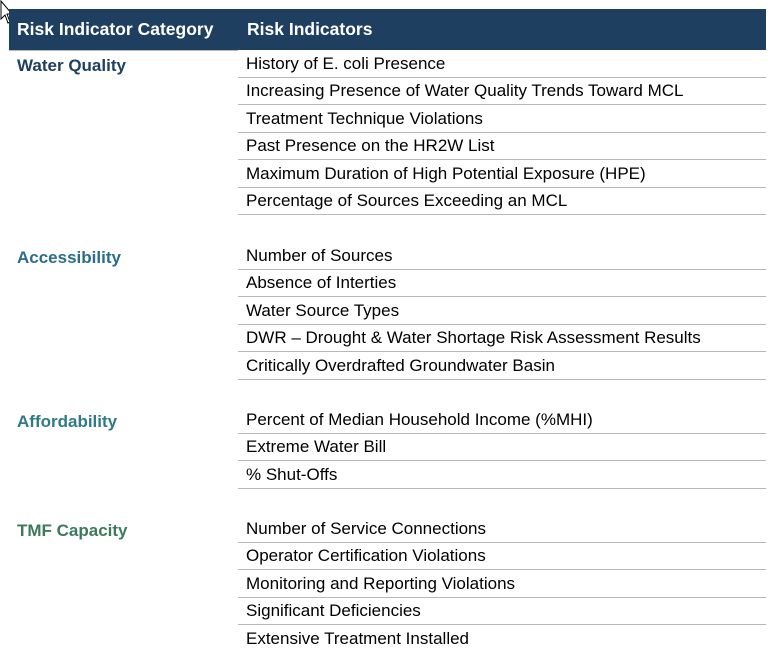 Image resolution: width=776 pixels, height=658 pixels. Describe the element at coordinates (115, 29) in the screenshot. I see `header-category: Risk Indicator Category` at that location.